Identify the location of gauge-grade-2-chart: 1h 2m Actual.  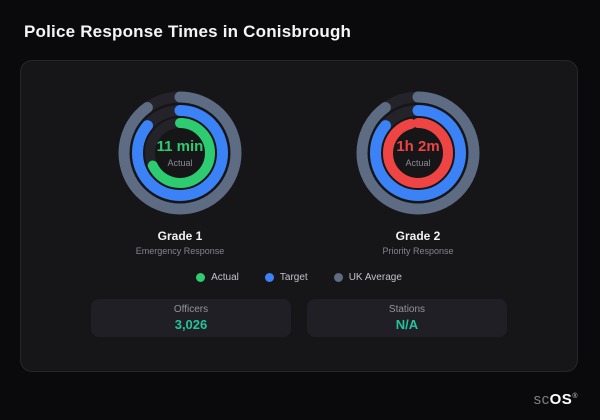
(418, 153).